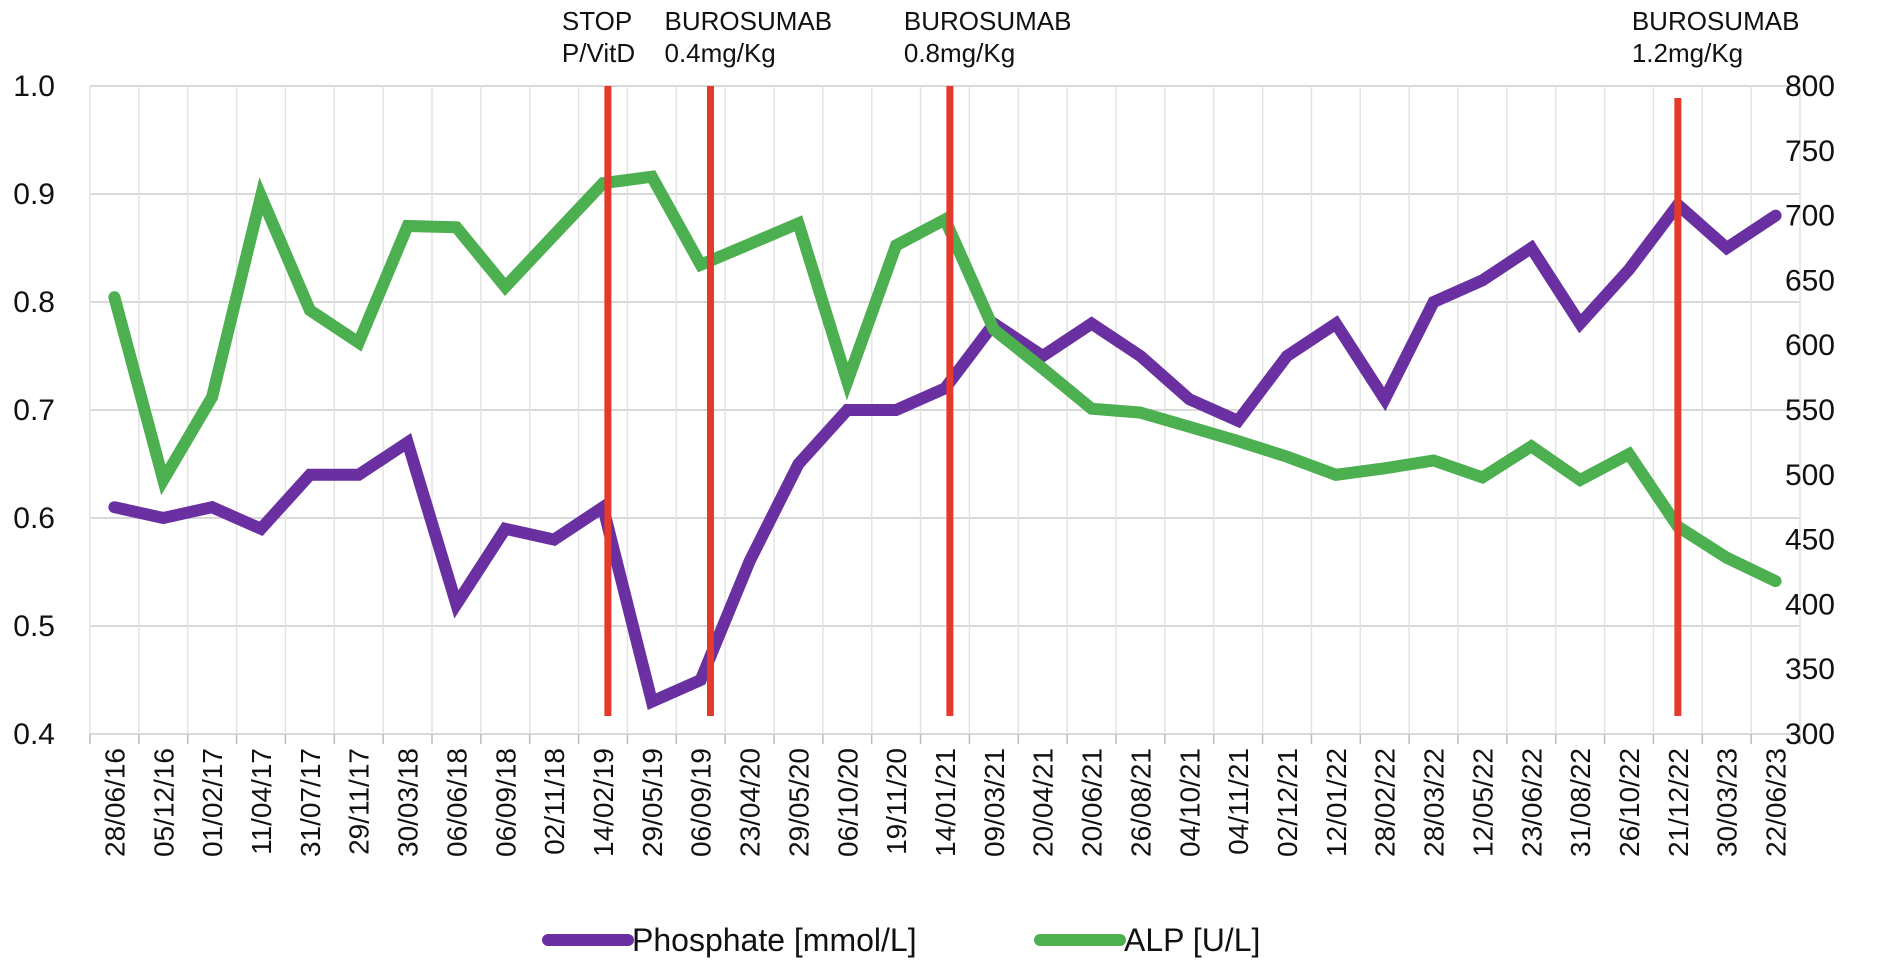 This screenshot has width=1889, height=968. I want to click on y-axis-left: 0.4 0.5 0.6 0.7 0.8 0.9 1.0, so click(34, 410).